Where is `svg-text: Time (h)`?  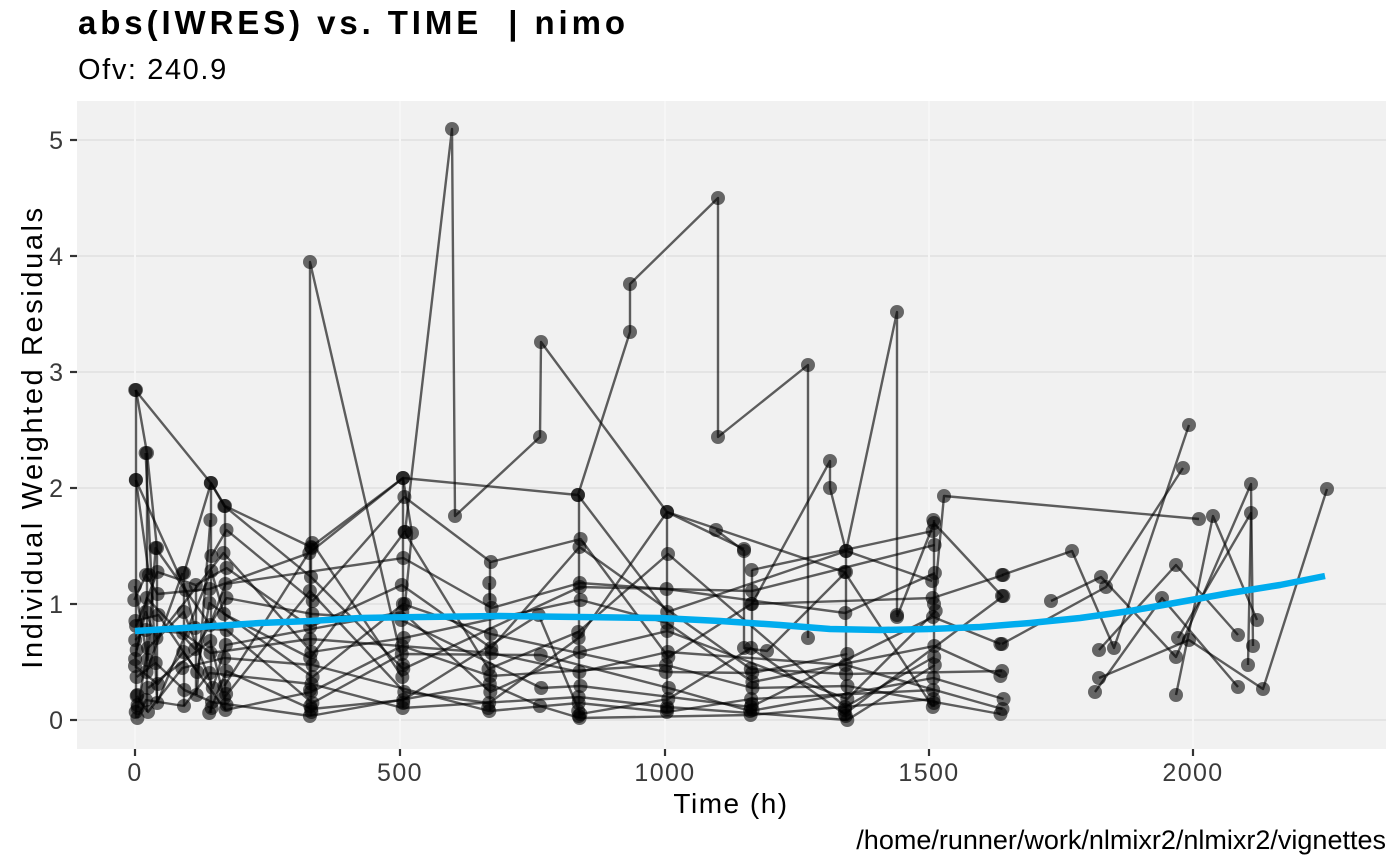
svg-text: Time (h) is located at coordinates (730, 803).